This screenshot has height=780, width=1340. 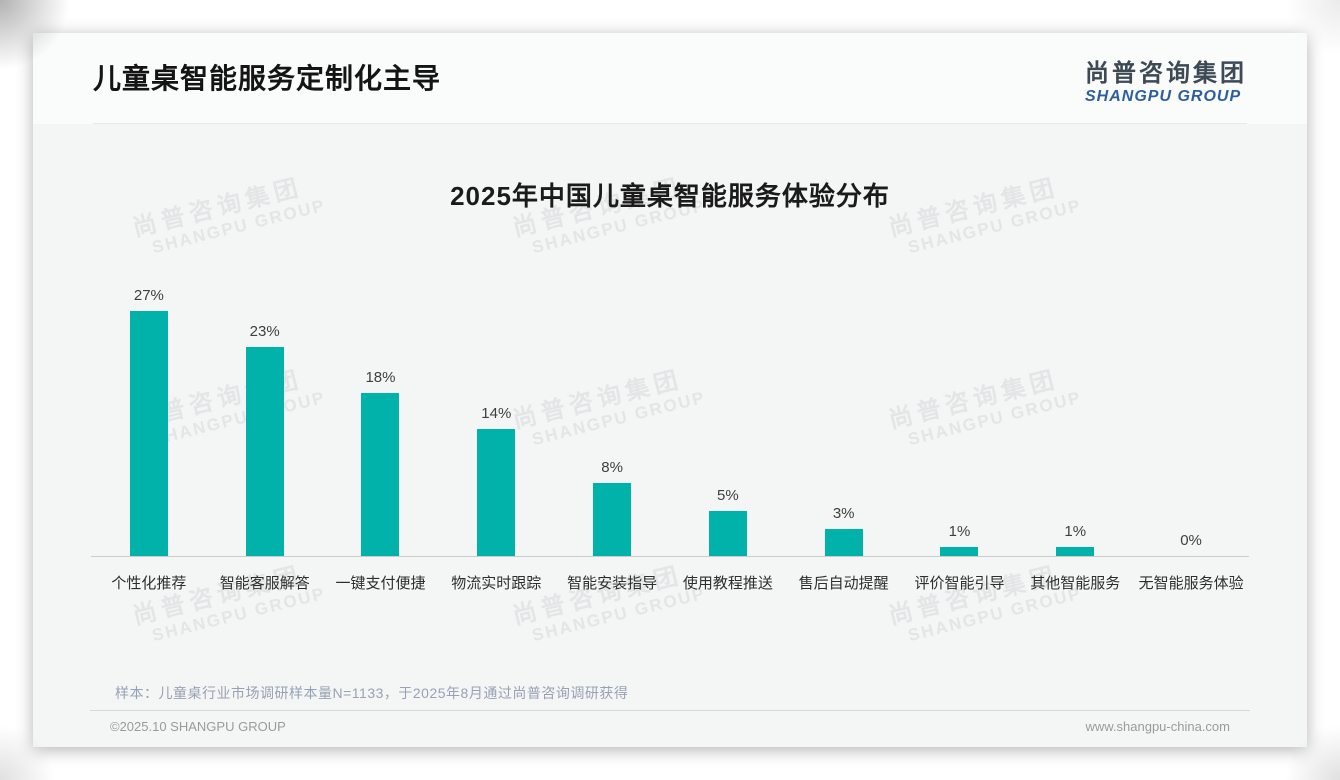 I want to click on category-label: 物流实时跟踪, so click(x=496, y=583).